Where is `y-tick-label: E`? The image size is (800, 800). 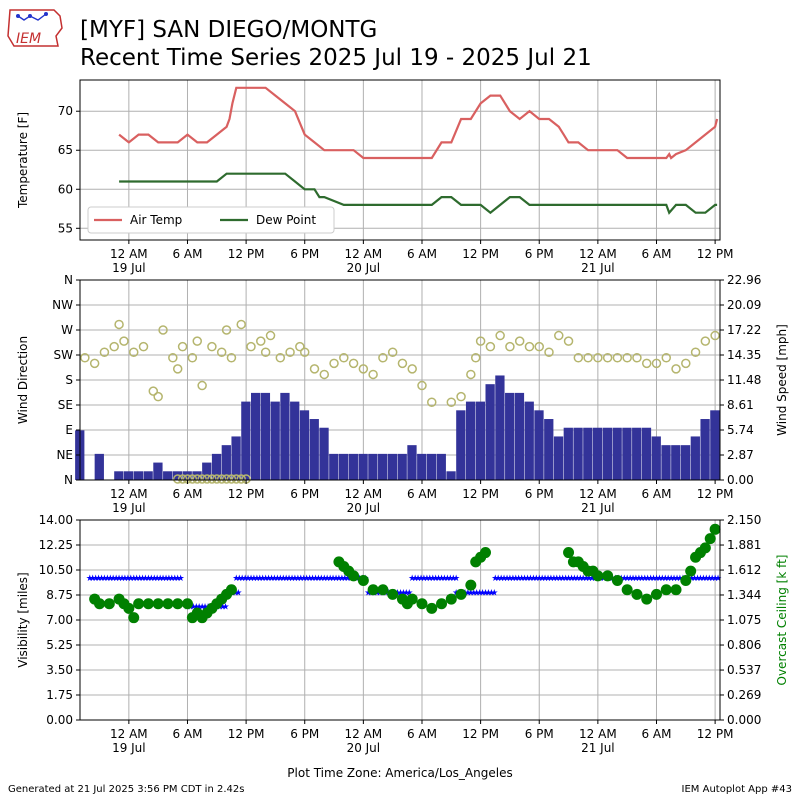 y-tick-label: E is located at coordinates (69, 430).